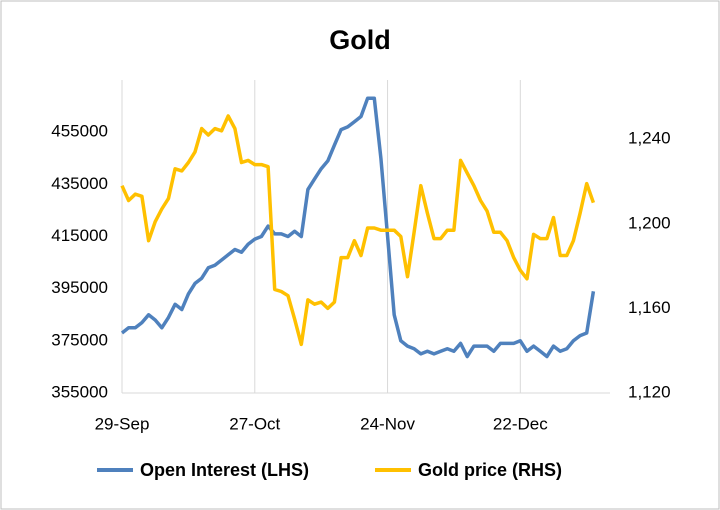 The height and width of the screenshot is (510, 720). What do you see at coordinates (122, 423) in the screenshot?
I see `x-tick-label: 29-Sep` at bounding box center [122, 423].